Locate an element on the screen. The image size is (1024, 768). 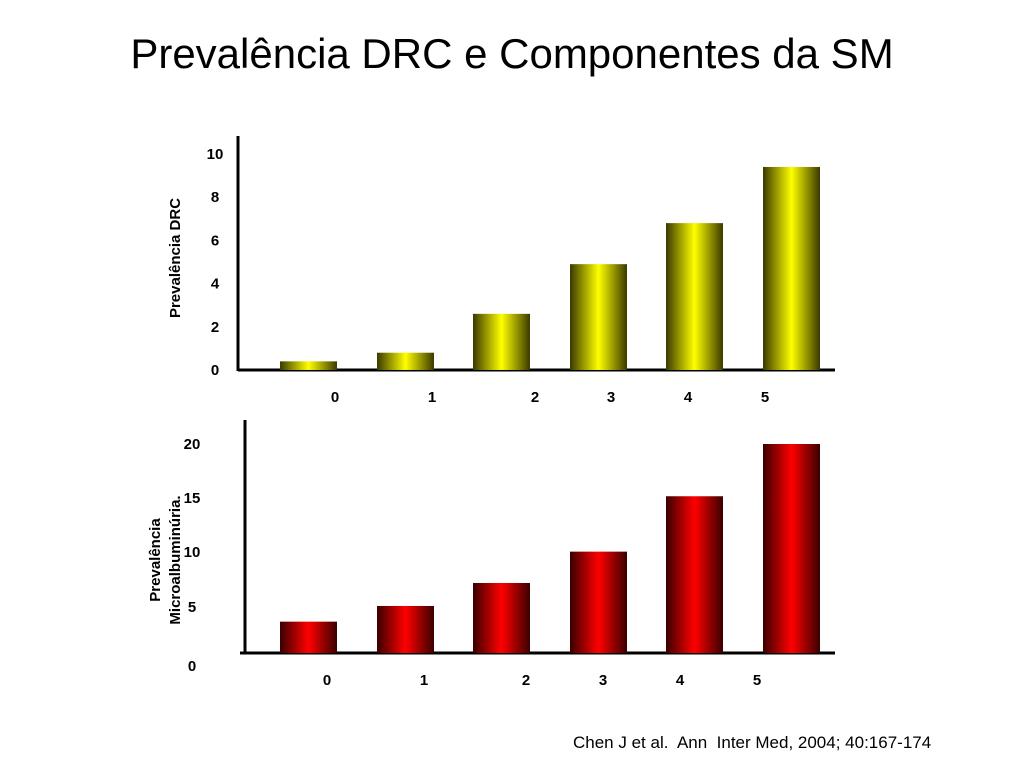
y-axis-label: Prevalência Microalbuminúria. is located at coordinates (165, 559).